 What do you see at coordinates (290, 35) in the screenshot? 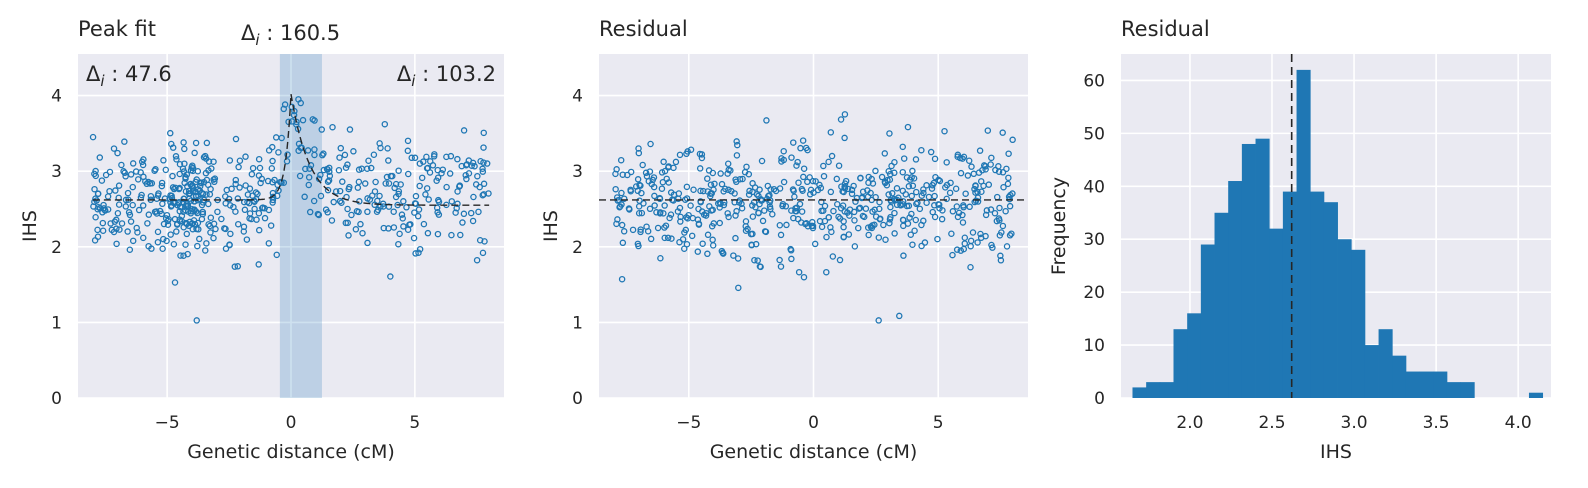
I see `delta-annotation: Δi : 160.5` at bounding box center [290, 35].